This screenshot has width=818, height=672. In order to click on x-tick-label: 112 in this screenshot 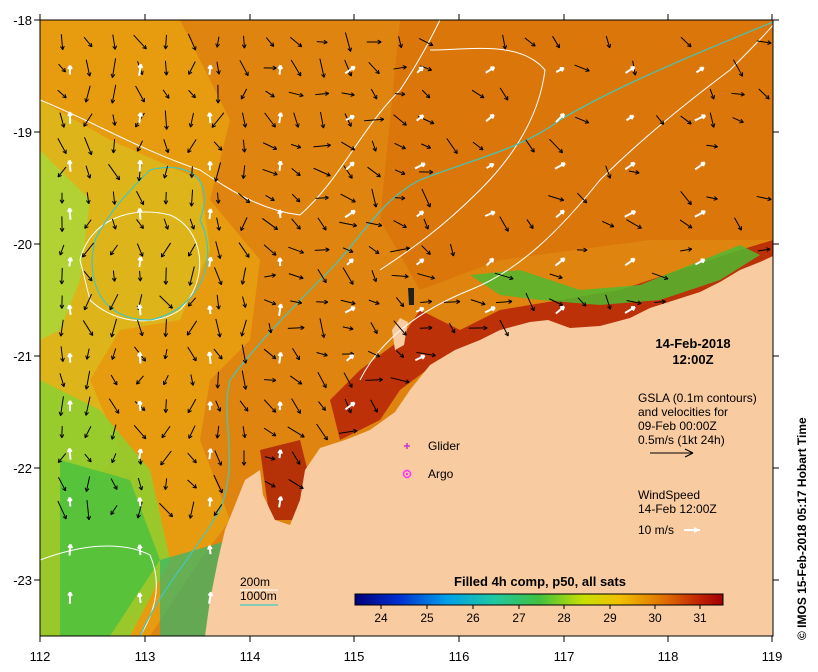, I will do `click(40, 656)`.